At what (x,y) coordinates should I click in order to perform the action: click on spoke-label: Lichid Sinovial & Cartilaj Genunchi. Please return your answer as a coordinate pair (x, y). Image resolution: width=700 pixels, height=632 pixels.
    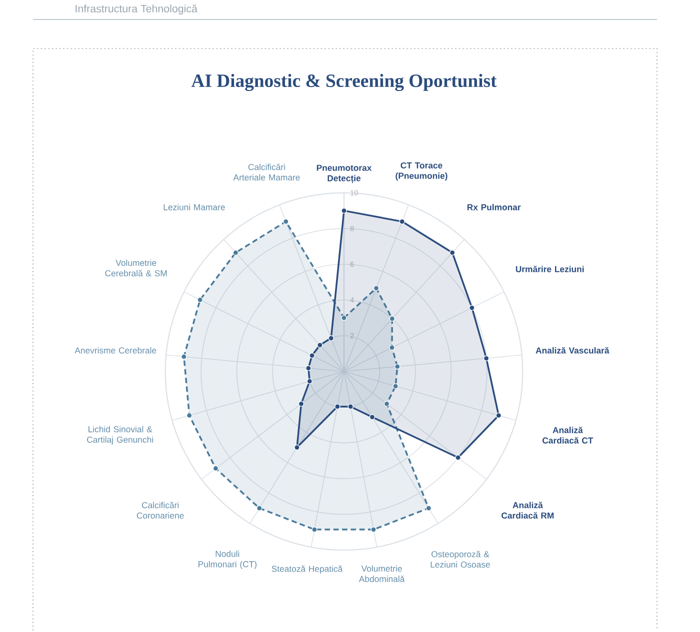
    Looking at the image, I should click on (120, 435).